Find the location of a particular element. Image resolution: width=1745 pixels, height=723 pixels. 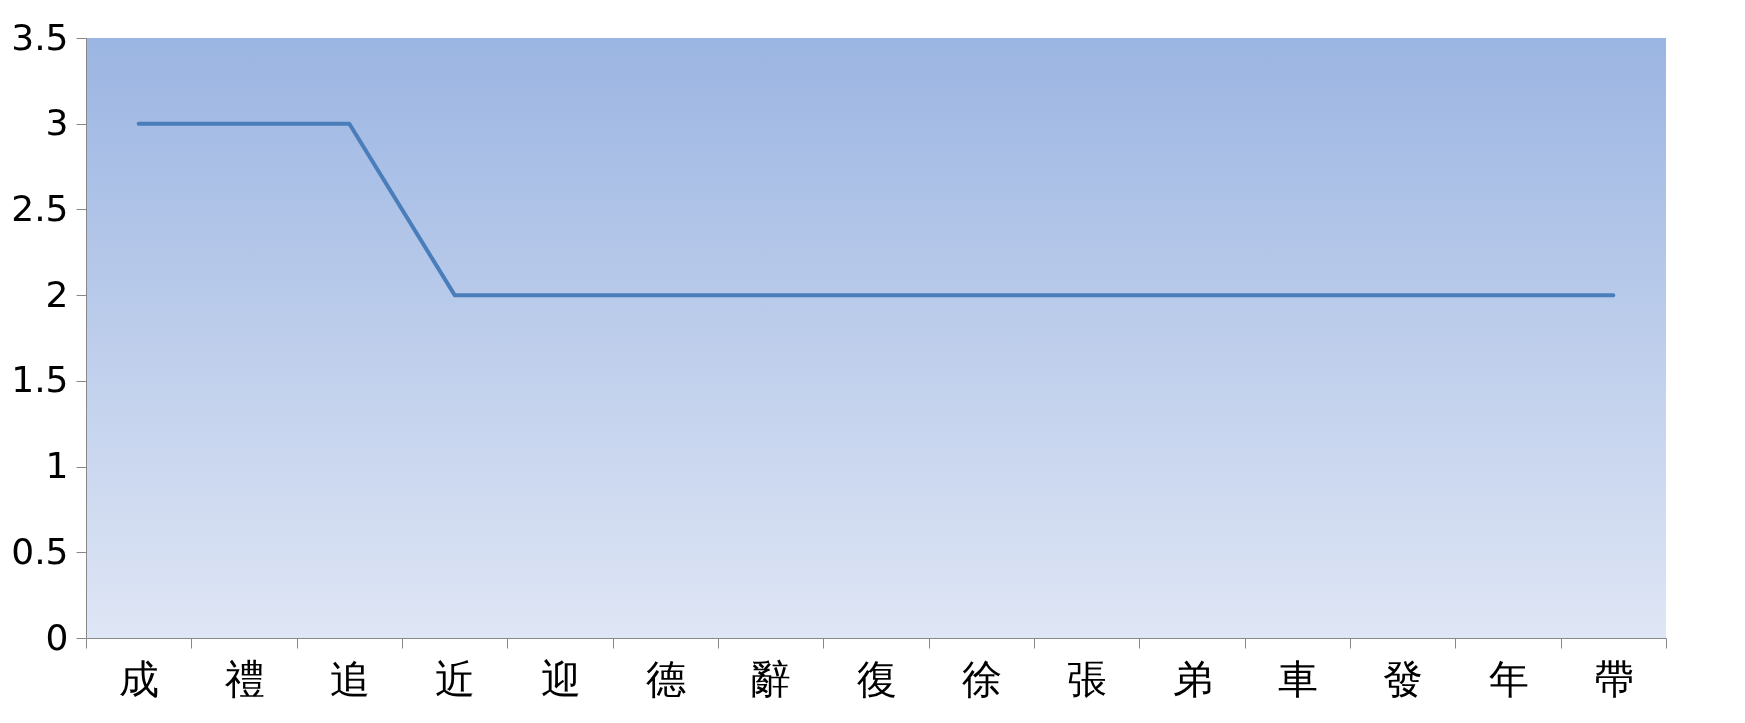

y-tick-label: 0 is located at coordinates (57, 637).